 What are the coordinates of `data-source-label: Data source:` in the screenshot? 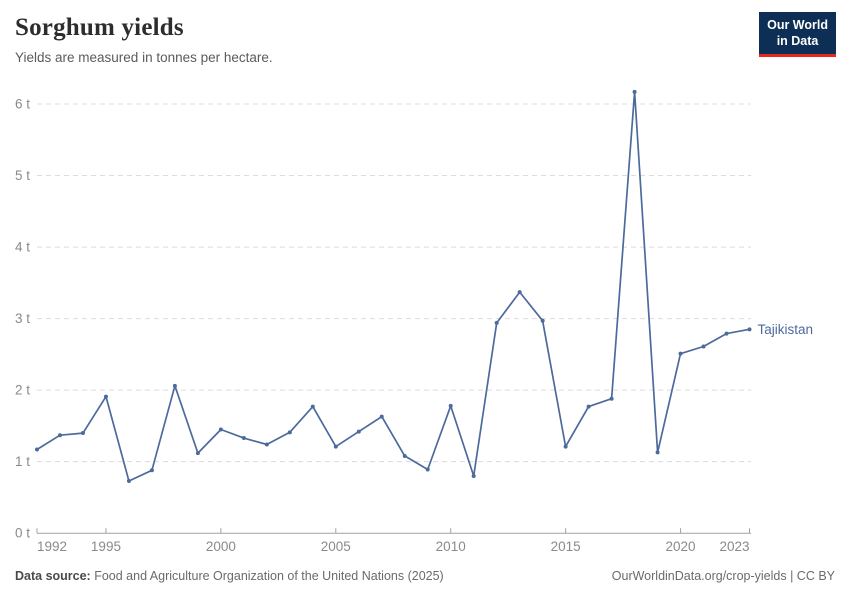 It's located at (53, 576).